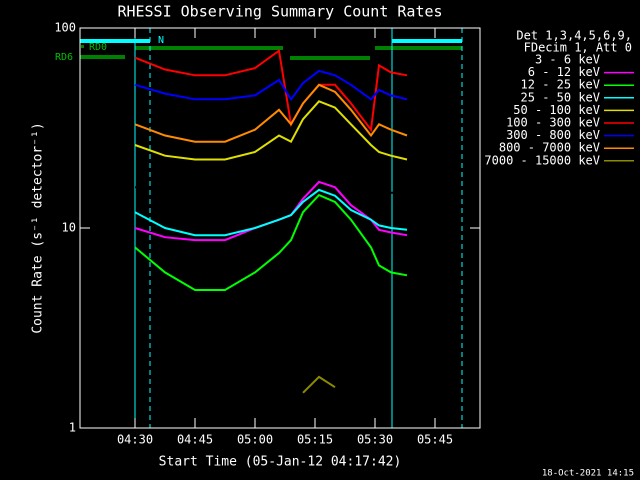  What do you see at coordinates (560, 97) in the screenshot?
I see `legend-label: 25 - 50 keV` at bounding box center [560, 97].